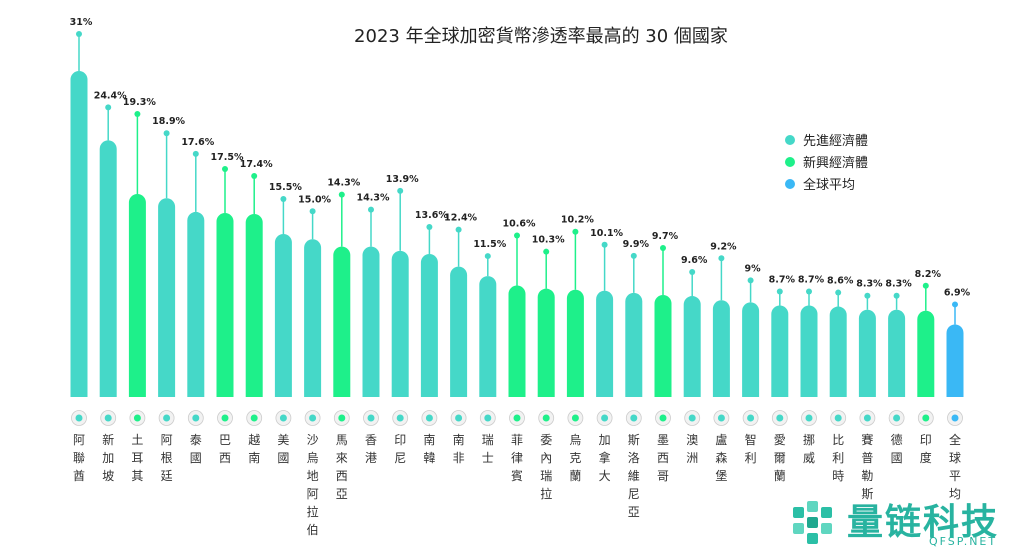 This screenshot has width=1021, height=553. Describe the element at coordinates (195, 418) in the screenshot. I see `thailand-flag-icon` at that location.